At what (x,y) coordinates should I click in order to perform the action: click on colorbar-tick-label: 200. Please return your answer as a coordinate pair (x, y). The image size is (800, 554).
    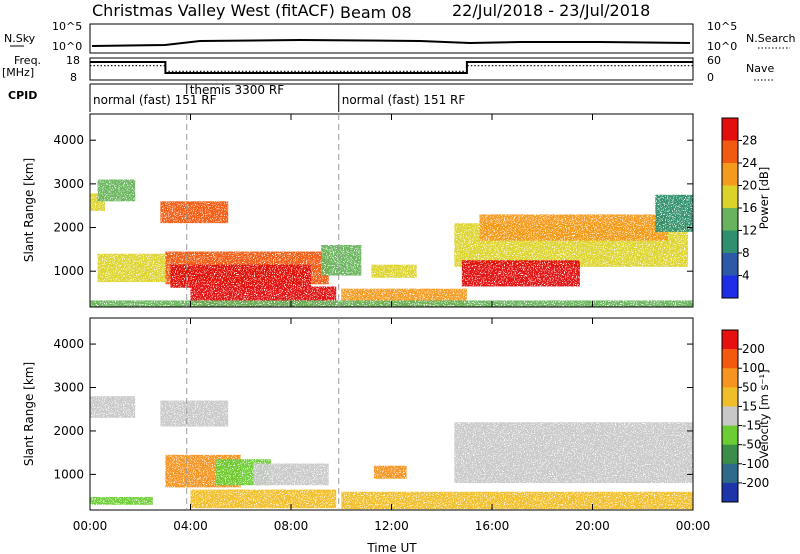
    Looking at the image, I should click on (753, 349).